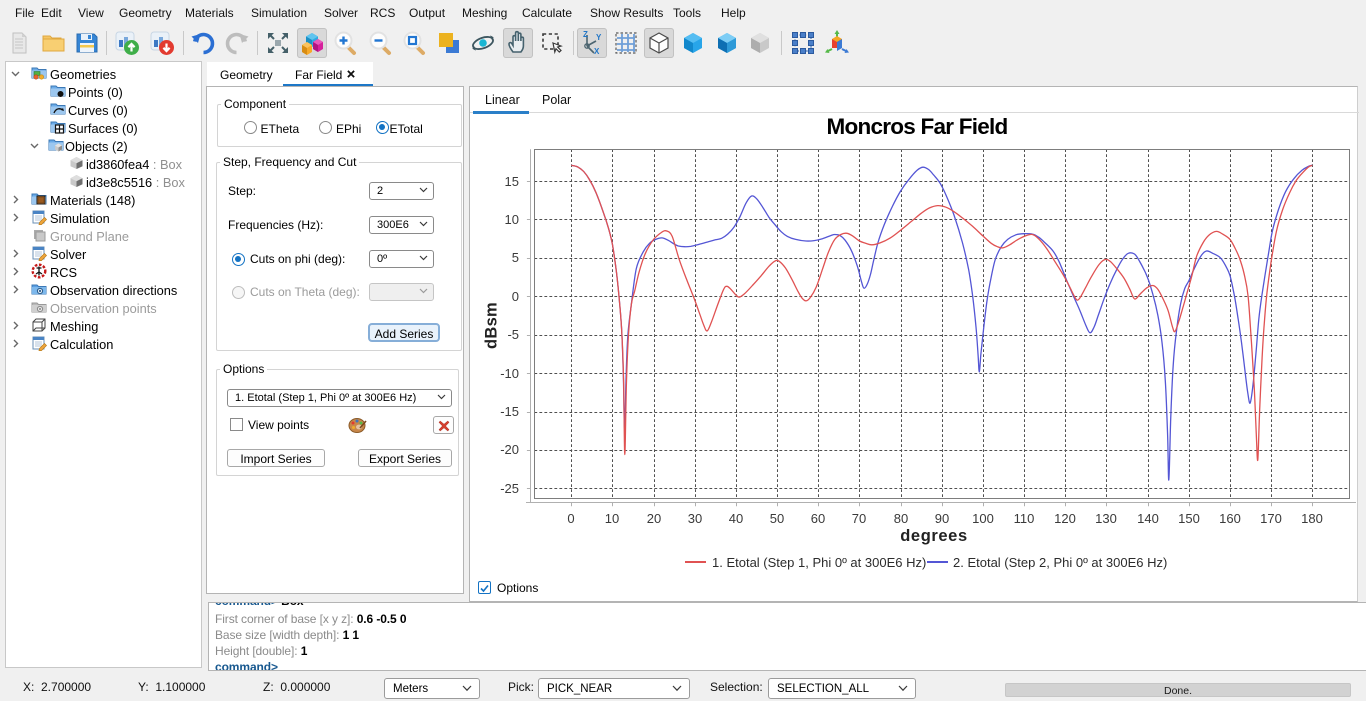 The height and width of the screenshot is (701, 1366). Describe the element at coordinates (599, 37) in the screenshot. I see `svg-text: Y` at that location.